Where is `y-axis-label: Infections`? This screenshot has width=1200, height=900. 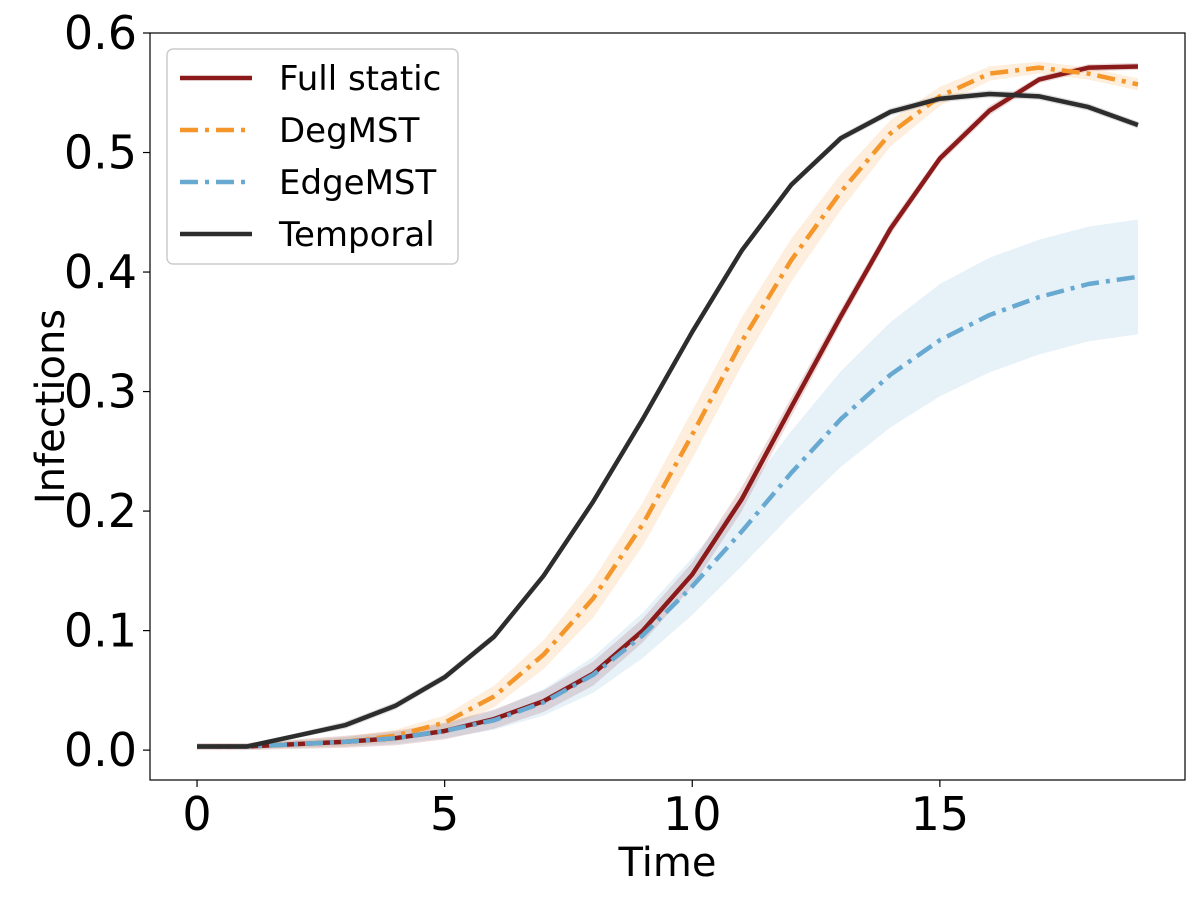 y-axis-label: Infections is located at coordinates (51, 406).